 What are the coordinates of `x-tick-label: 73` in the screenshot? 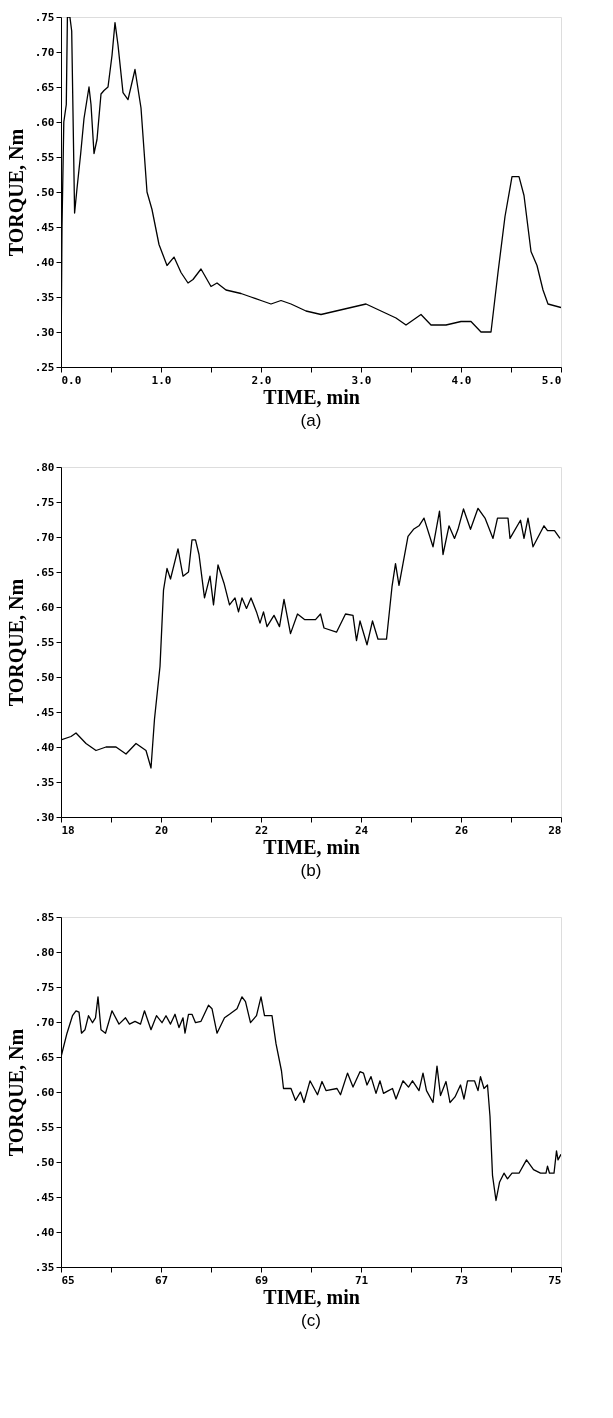 It's located at (461, 1280).